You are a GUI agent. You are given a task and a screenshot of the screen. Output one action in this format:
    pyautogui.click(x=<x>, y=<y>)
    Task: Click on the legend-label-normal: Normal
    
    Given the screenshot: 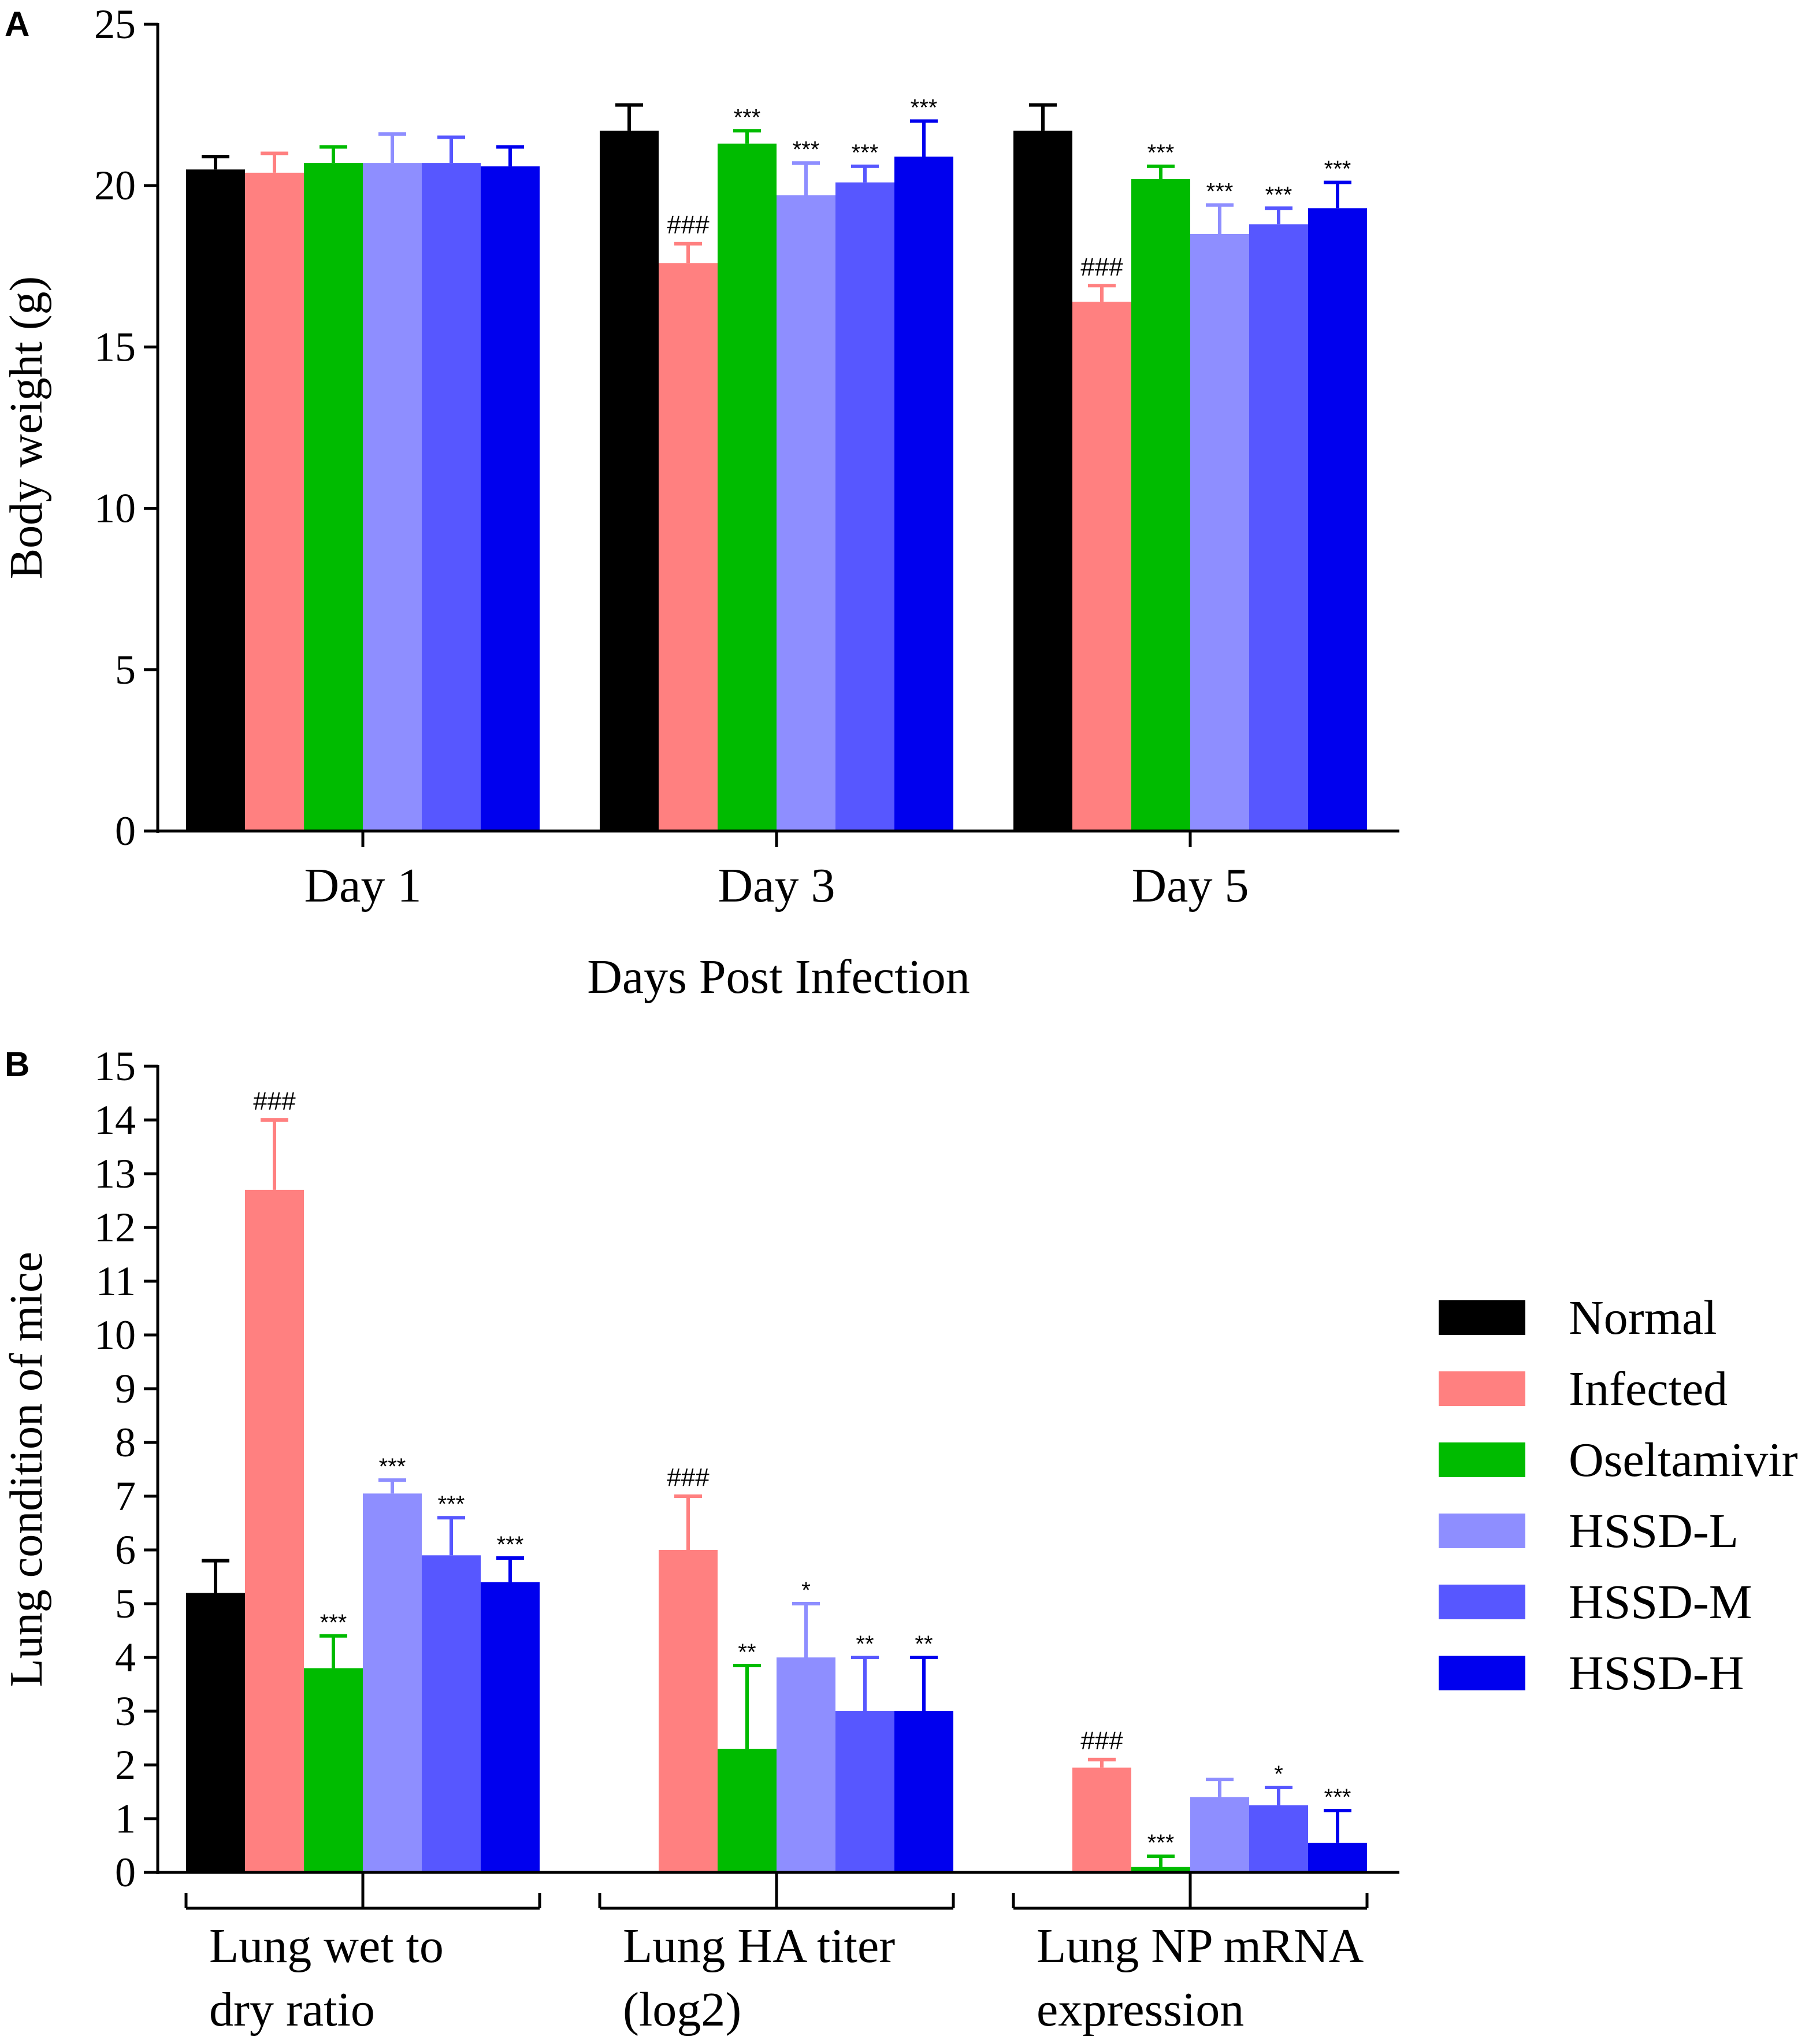 What is the action you would take?
    pyautogui.click(x=1643, y=1318)
    